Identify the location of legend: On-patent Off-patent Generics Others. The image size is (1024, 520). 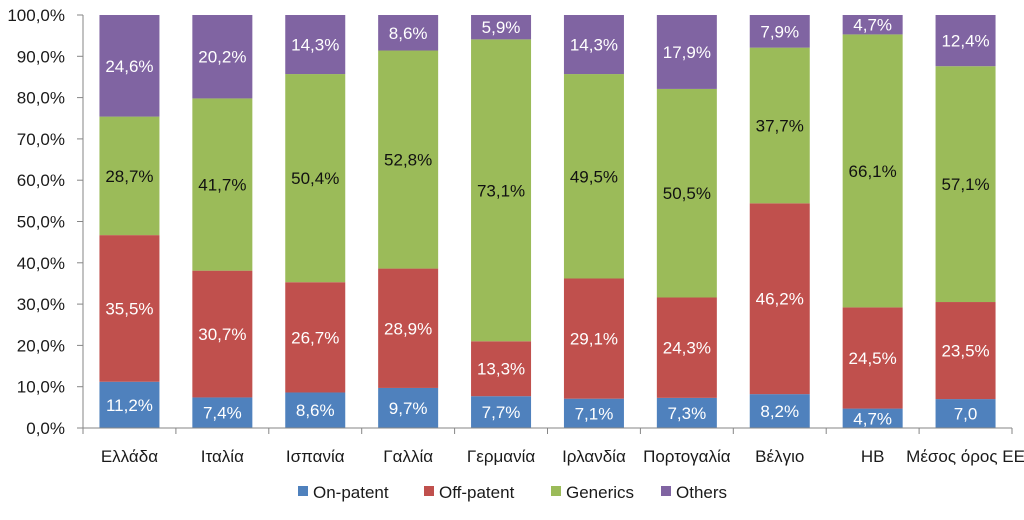
(512, 492).